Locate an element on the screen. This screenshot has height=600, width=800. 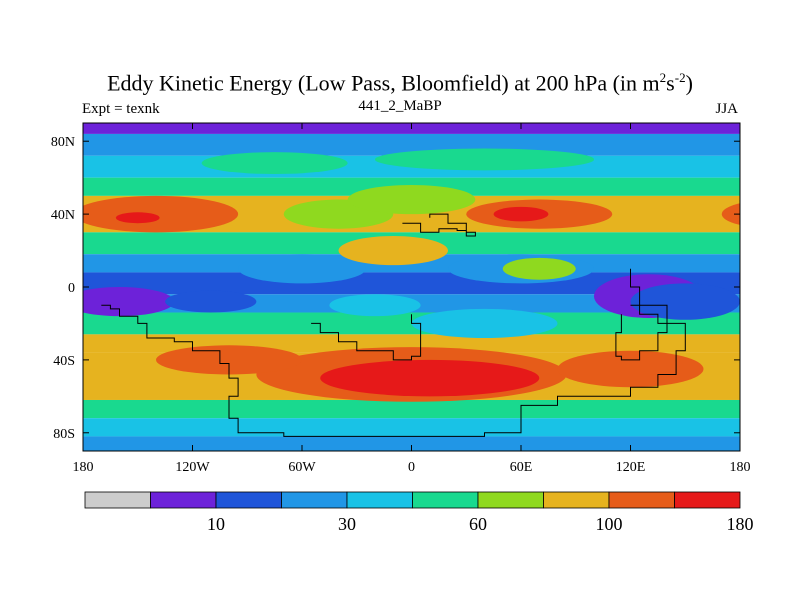
x-tick-label: 120E is located at coordinates (631, 467).